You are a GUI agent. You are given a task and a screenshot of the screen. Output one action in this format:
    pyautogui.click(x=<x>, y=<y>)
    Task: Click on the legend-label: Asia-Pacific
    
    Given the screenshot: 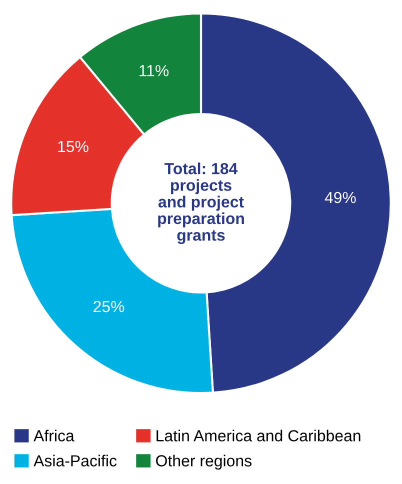 What is the action you would take?
    pyautogui.click(x=75, y=460)
    